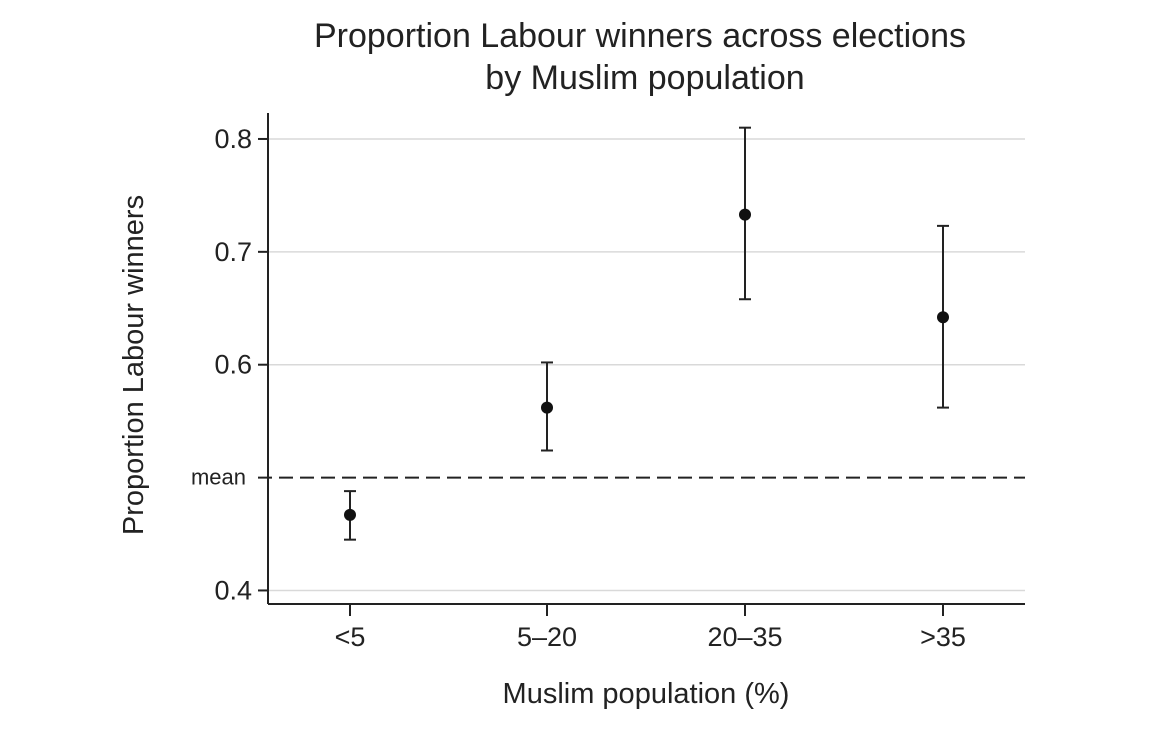  I want to click on x-tick-label: <5, so click(350, 637).